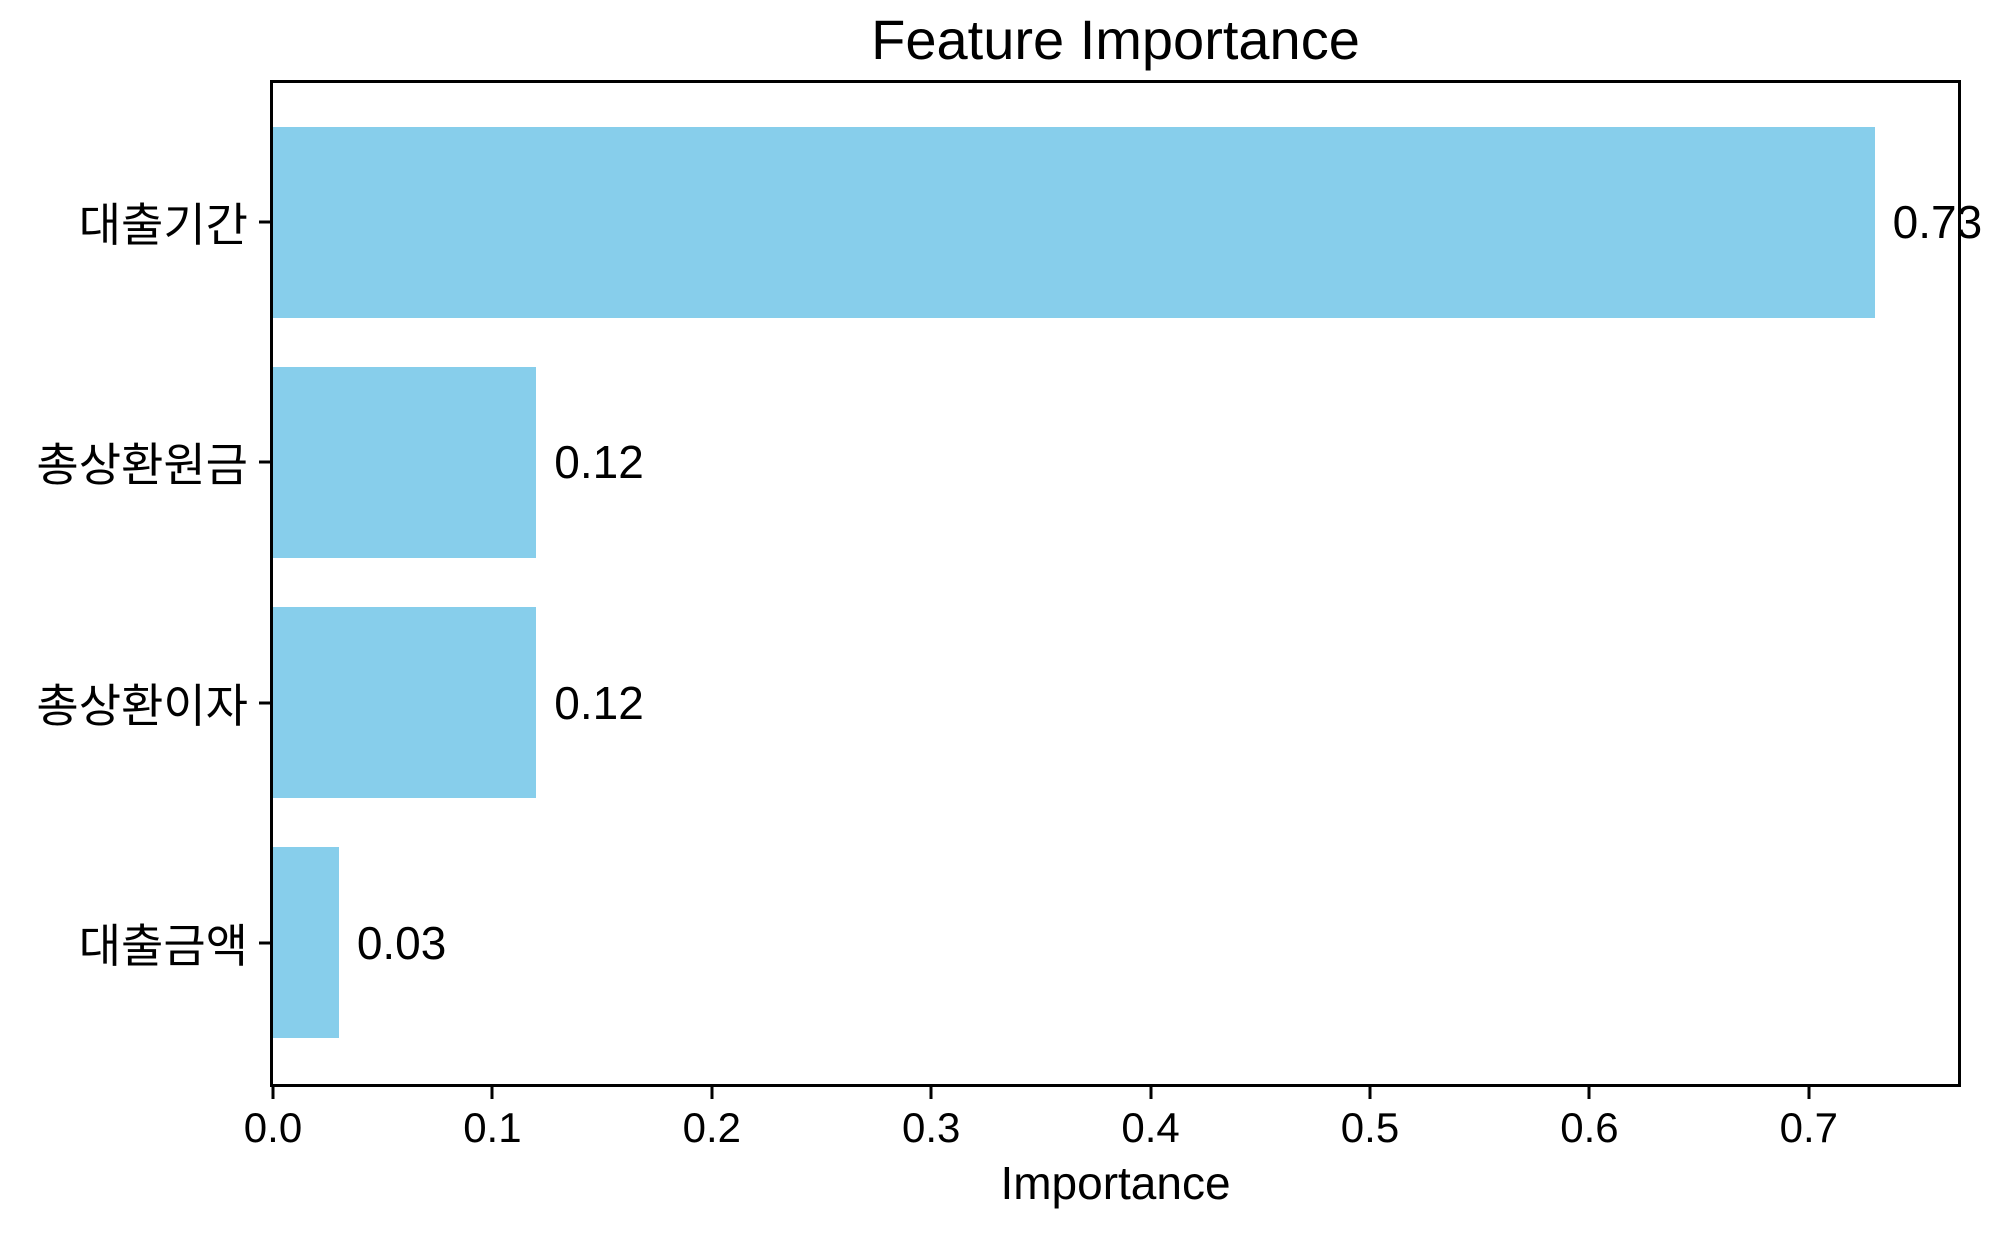 This screenshot has height=1233, width=2000. I want to click on x-axis-label: Importance, so click(1115, 1183).